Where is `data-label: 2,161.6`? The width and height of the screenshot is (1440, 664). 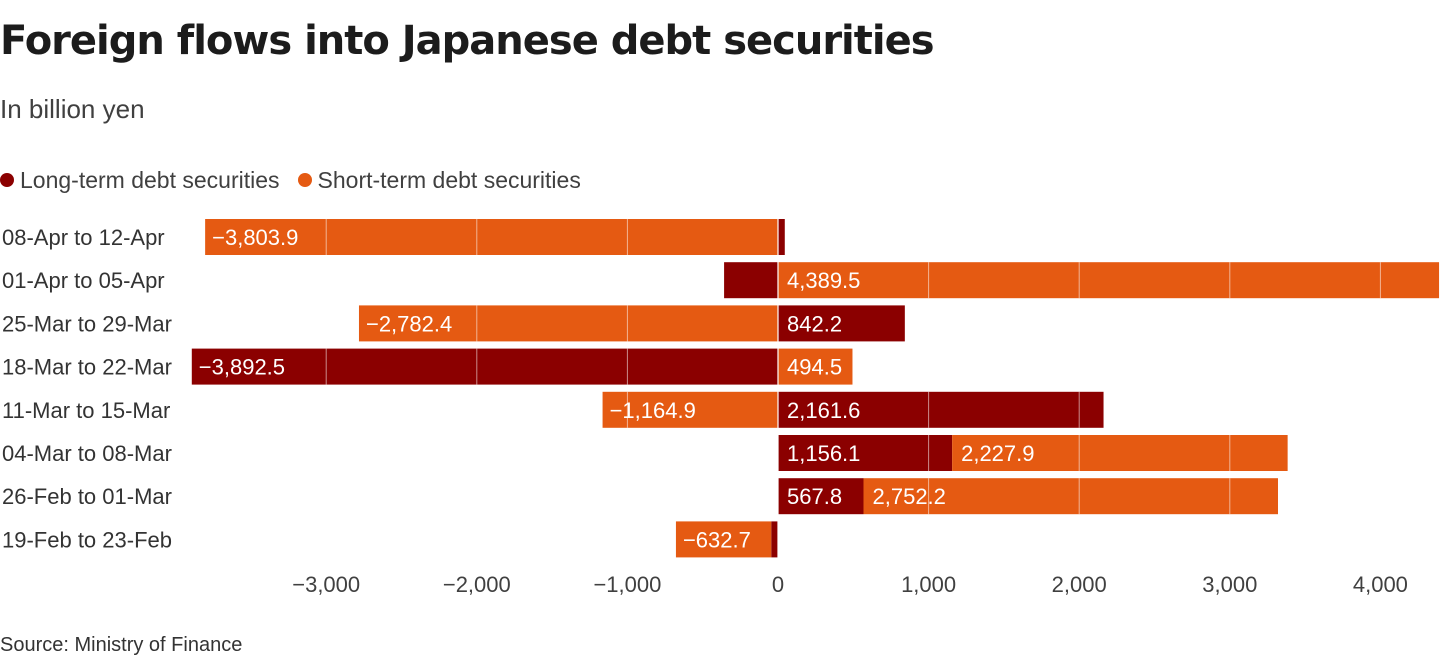 data-label: 2,161.6 is located at coordinates (823, 410).